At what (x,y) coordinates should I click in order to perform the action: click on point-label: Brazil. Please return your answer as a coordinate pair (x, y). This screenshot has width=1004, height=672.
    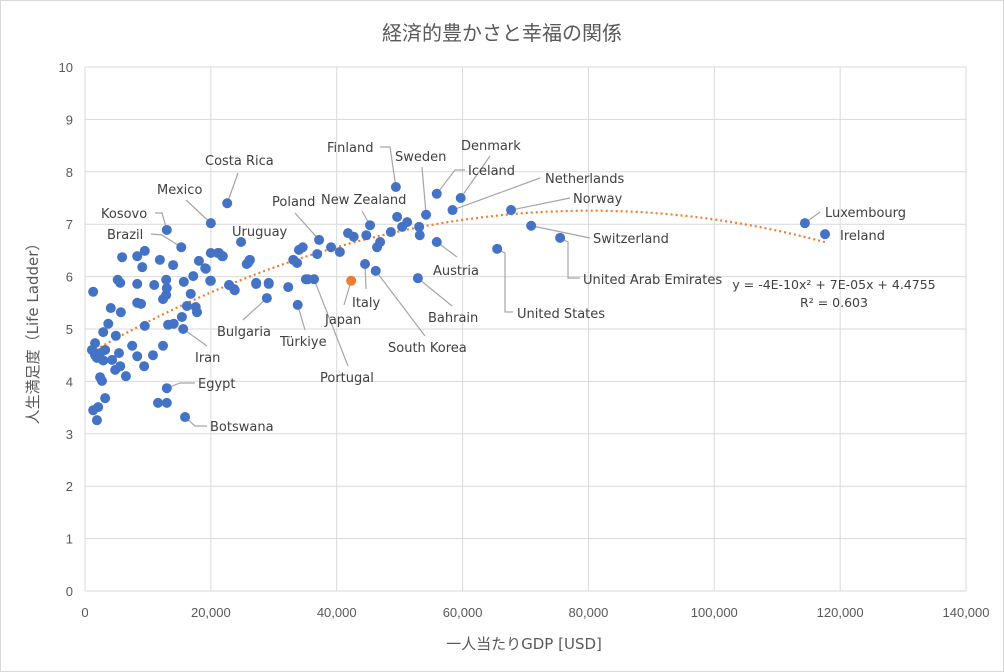
    Looking at the image, I should click on (125, 235).